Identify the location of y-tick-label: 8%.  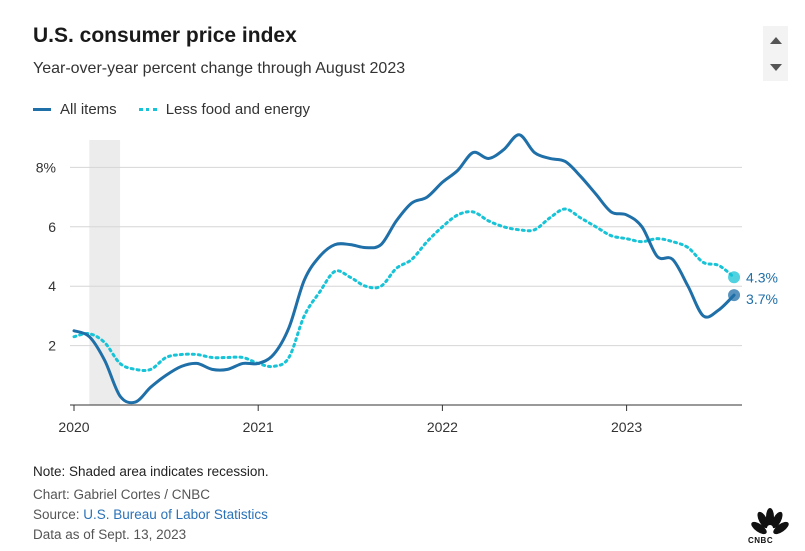
(46, 167).